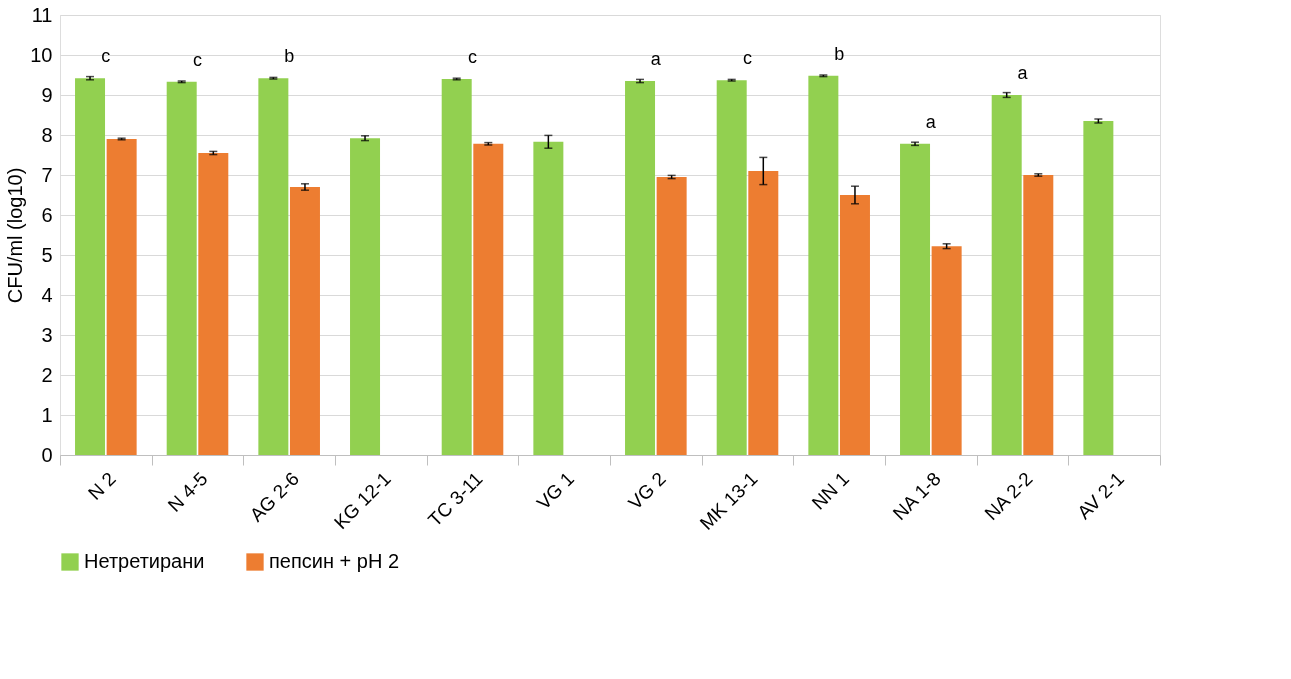  Describe the element at coordinates (47, 294) in the screenshot. I see `y-tick-label: 4` at that location.